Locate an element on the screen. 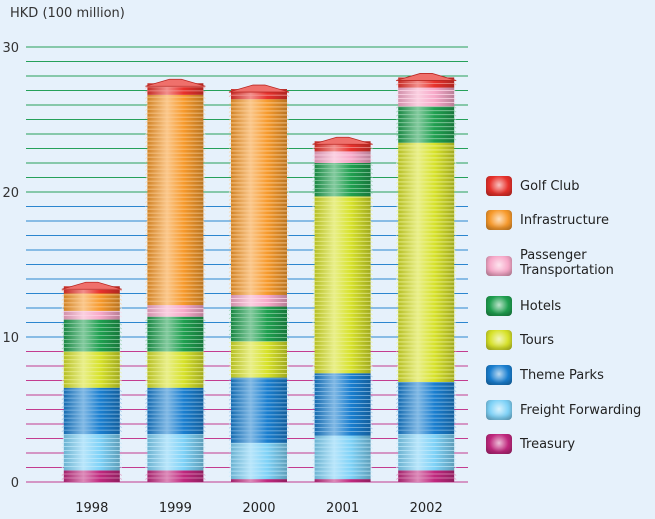  y-tick-label: 30 is located at coordinates (10, 48).